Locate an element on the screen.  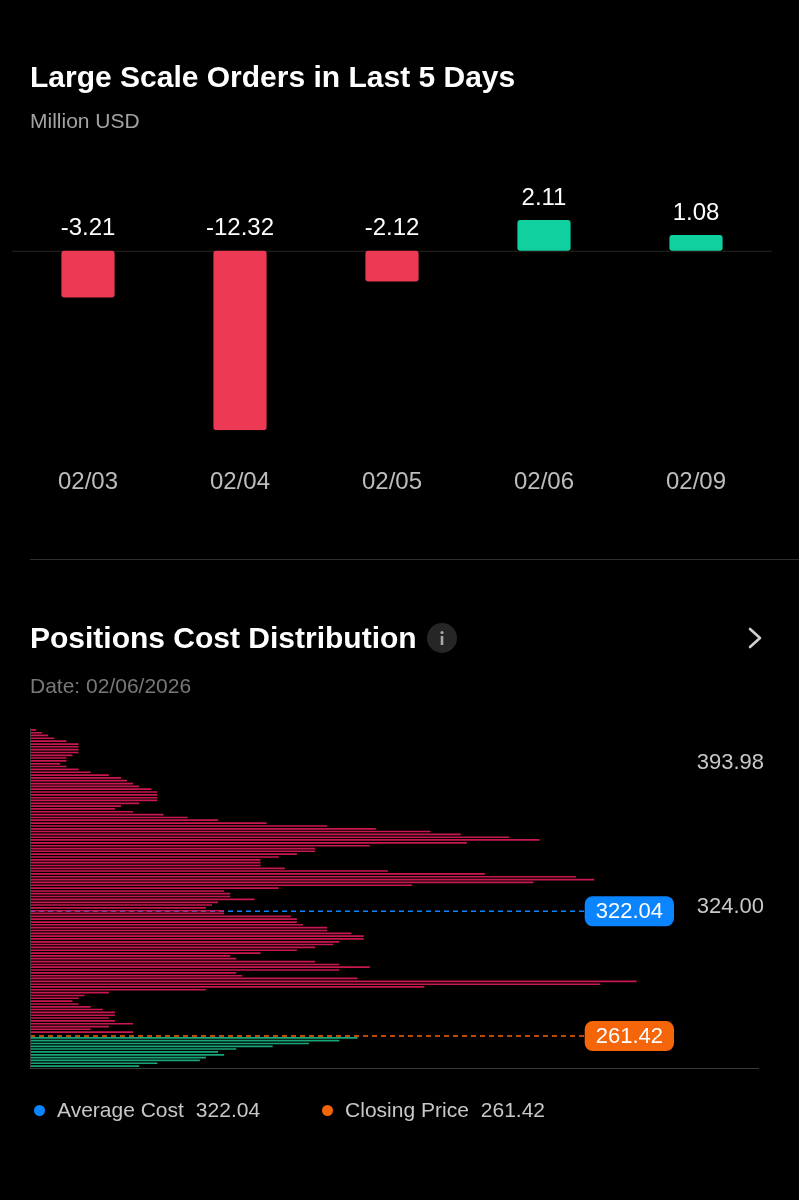
x-tick-label: 02/05 is located at coordinates (392, 481).